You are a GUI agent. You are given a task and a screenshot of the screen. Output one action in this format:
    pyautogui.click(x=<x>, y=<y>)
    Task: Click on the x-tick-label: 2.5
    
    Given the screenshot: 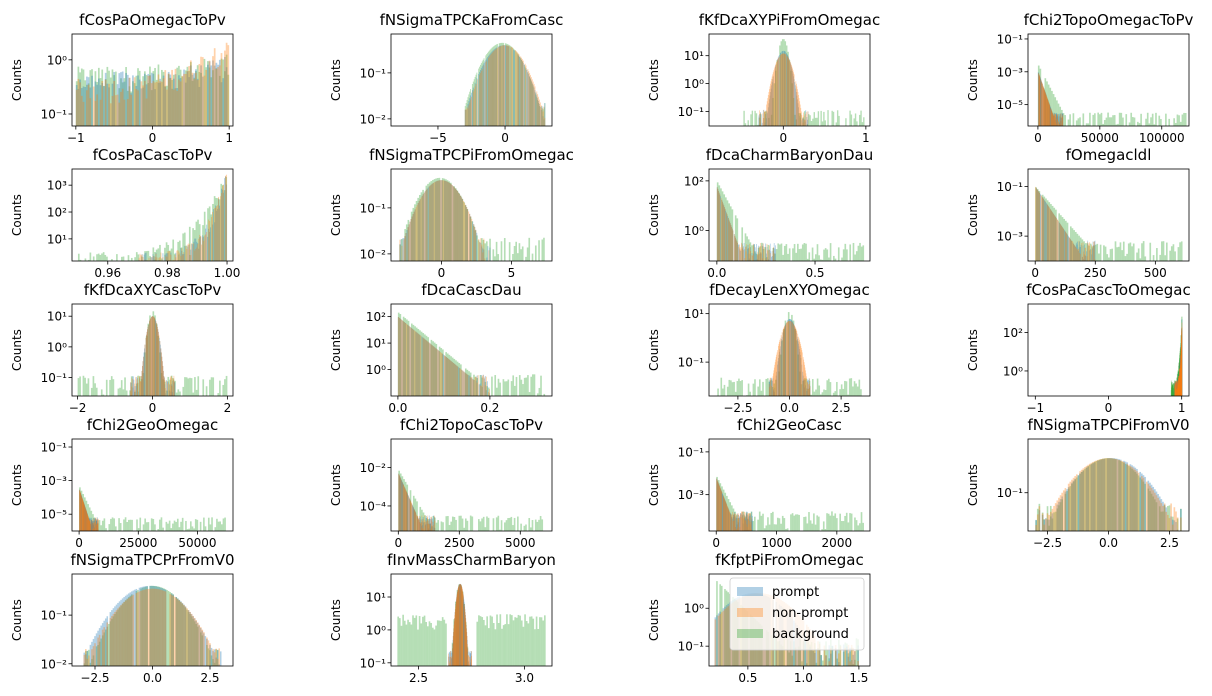 What is the action you would take?
    pyautogui.click(x=1169, y=543)
    